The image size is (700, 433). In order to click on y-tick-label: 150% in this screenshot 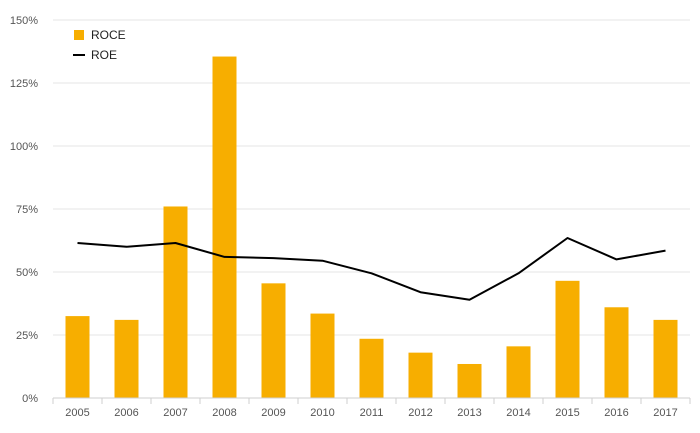, I will do `click(24, 21)`.